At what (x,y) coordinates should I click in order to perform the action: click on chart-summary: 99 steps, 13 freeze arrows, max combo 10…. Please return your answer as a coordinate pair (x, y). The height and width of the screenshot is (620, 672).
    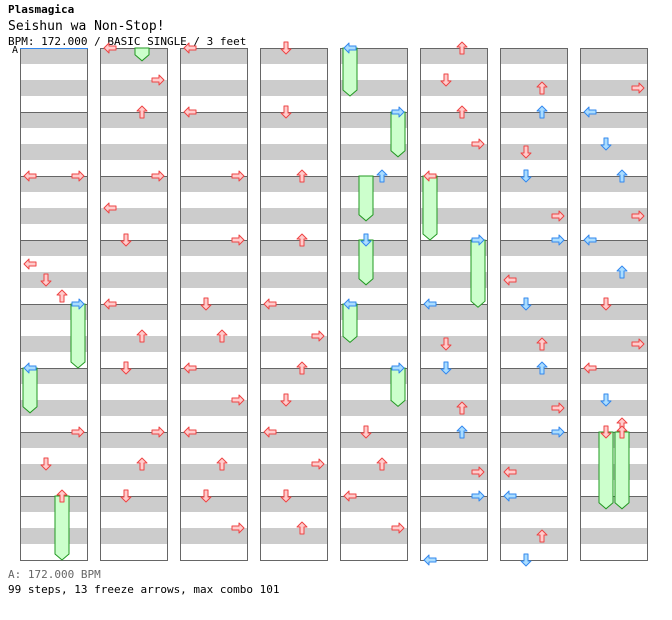
    Looking at the image, I should click on (144, 589).